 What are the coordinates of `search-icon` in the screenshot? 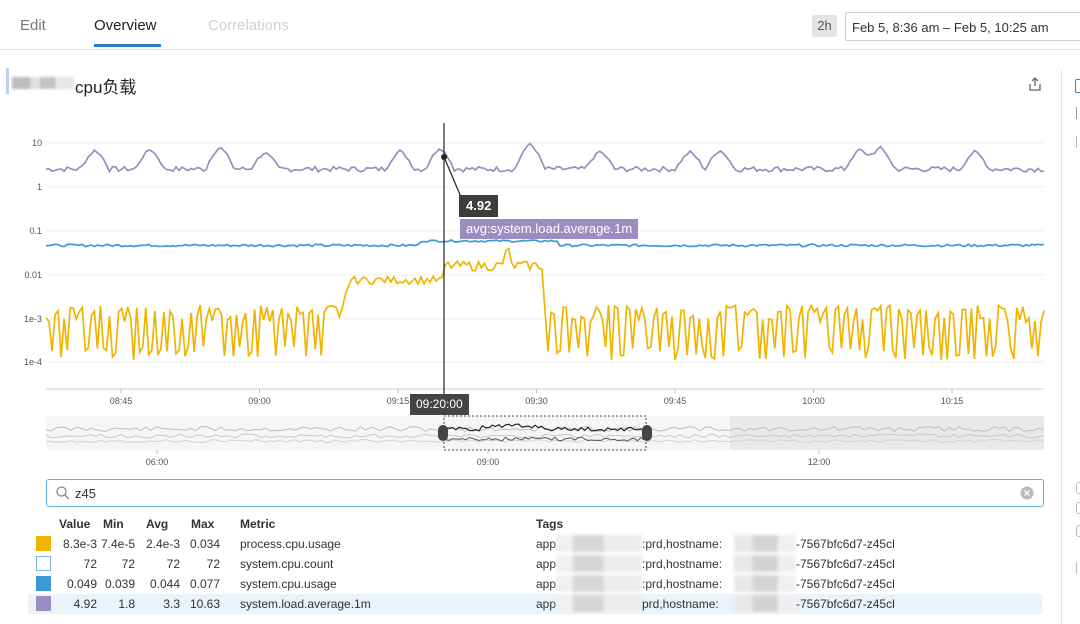 It's located at (63, 493).